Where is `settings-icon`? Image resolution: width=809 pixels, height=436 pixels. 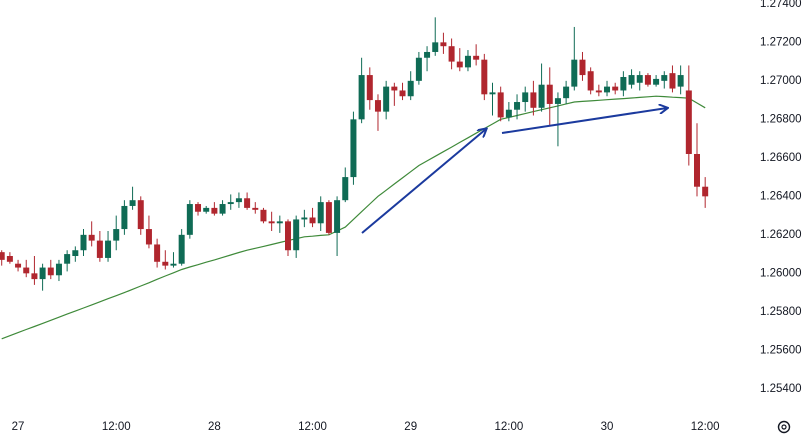 settings-icon is located at coordinates (784, 427).